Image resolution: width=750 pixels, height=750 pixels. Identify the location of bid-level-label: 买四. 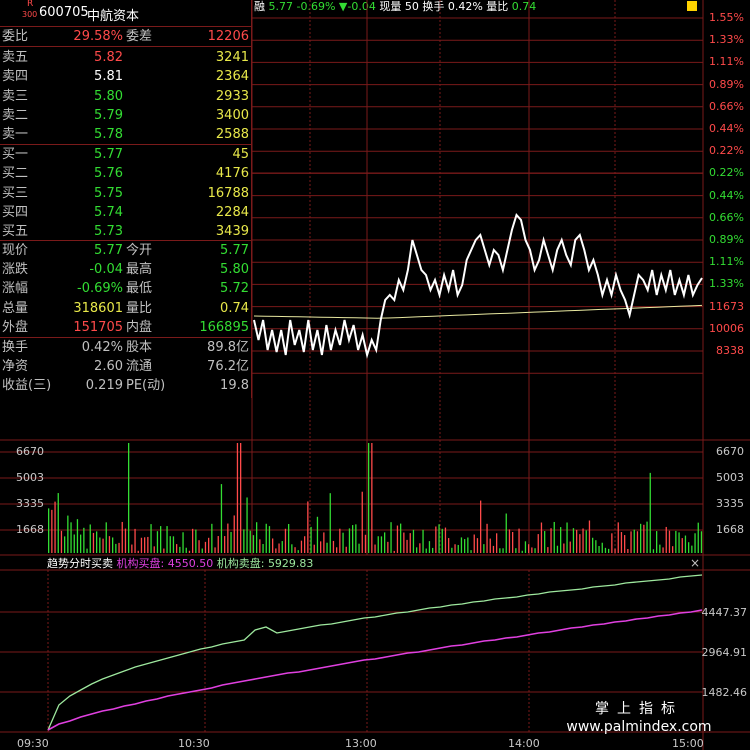
(15, 212).